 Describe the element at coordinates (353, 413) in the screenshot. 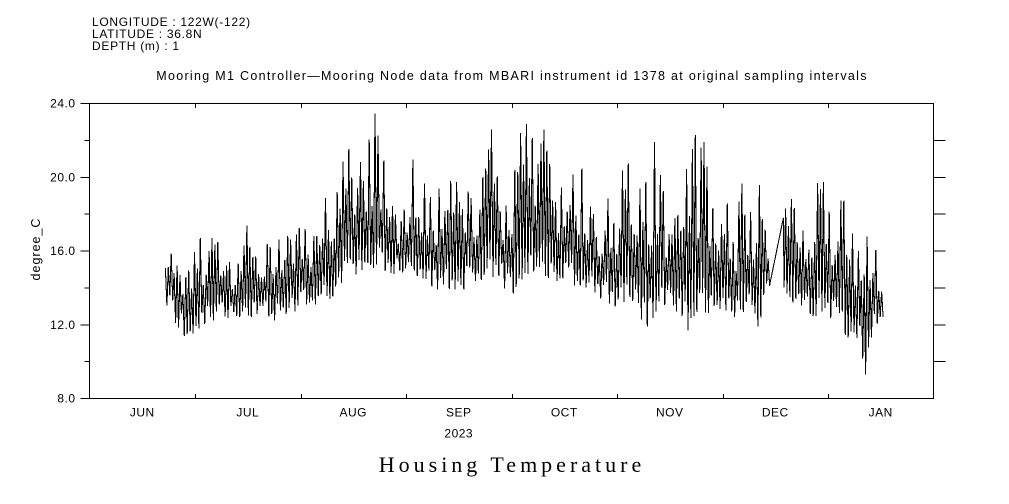

I see `x-month-label: AUG` at that location.